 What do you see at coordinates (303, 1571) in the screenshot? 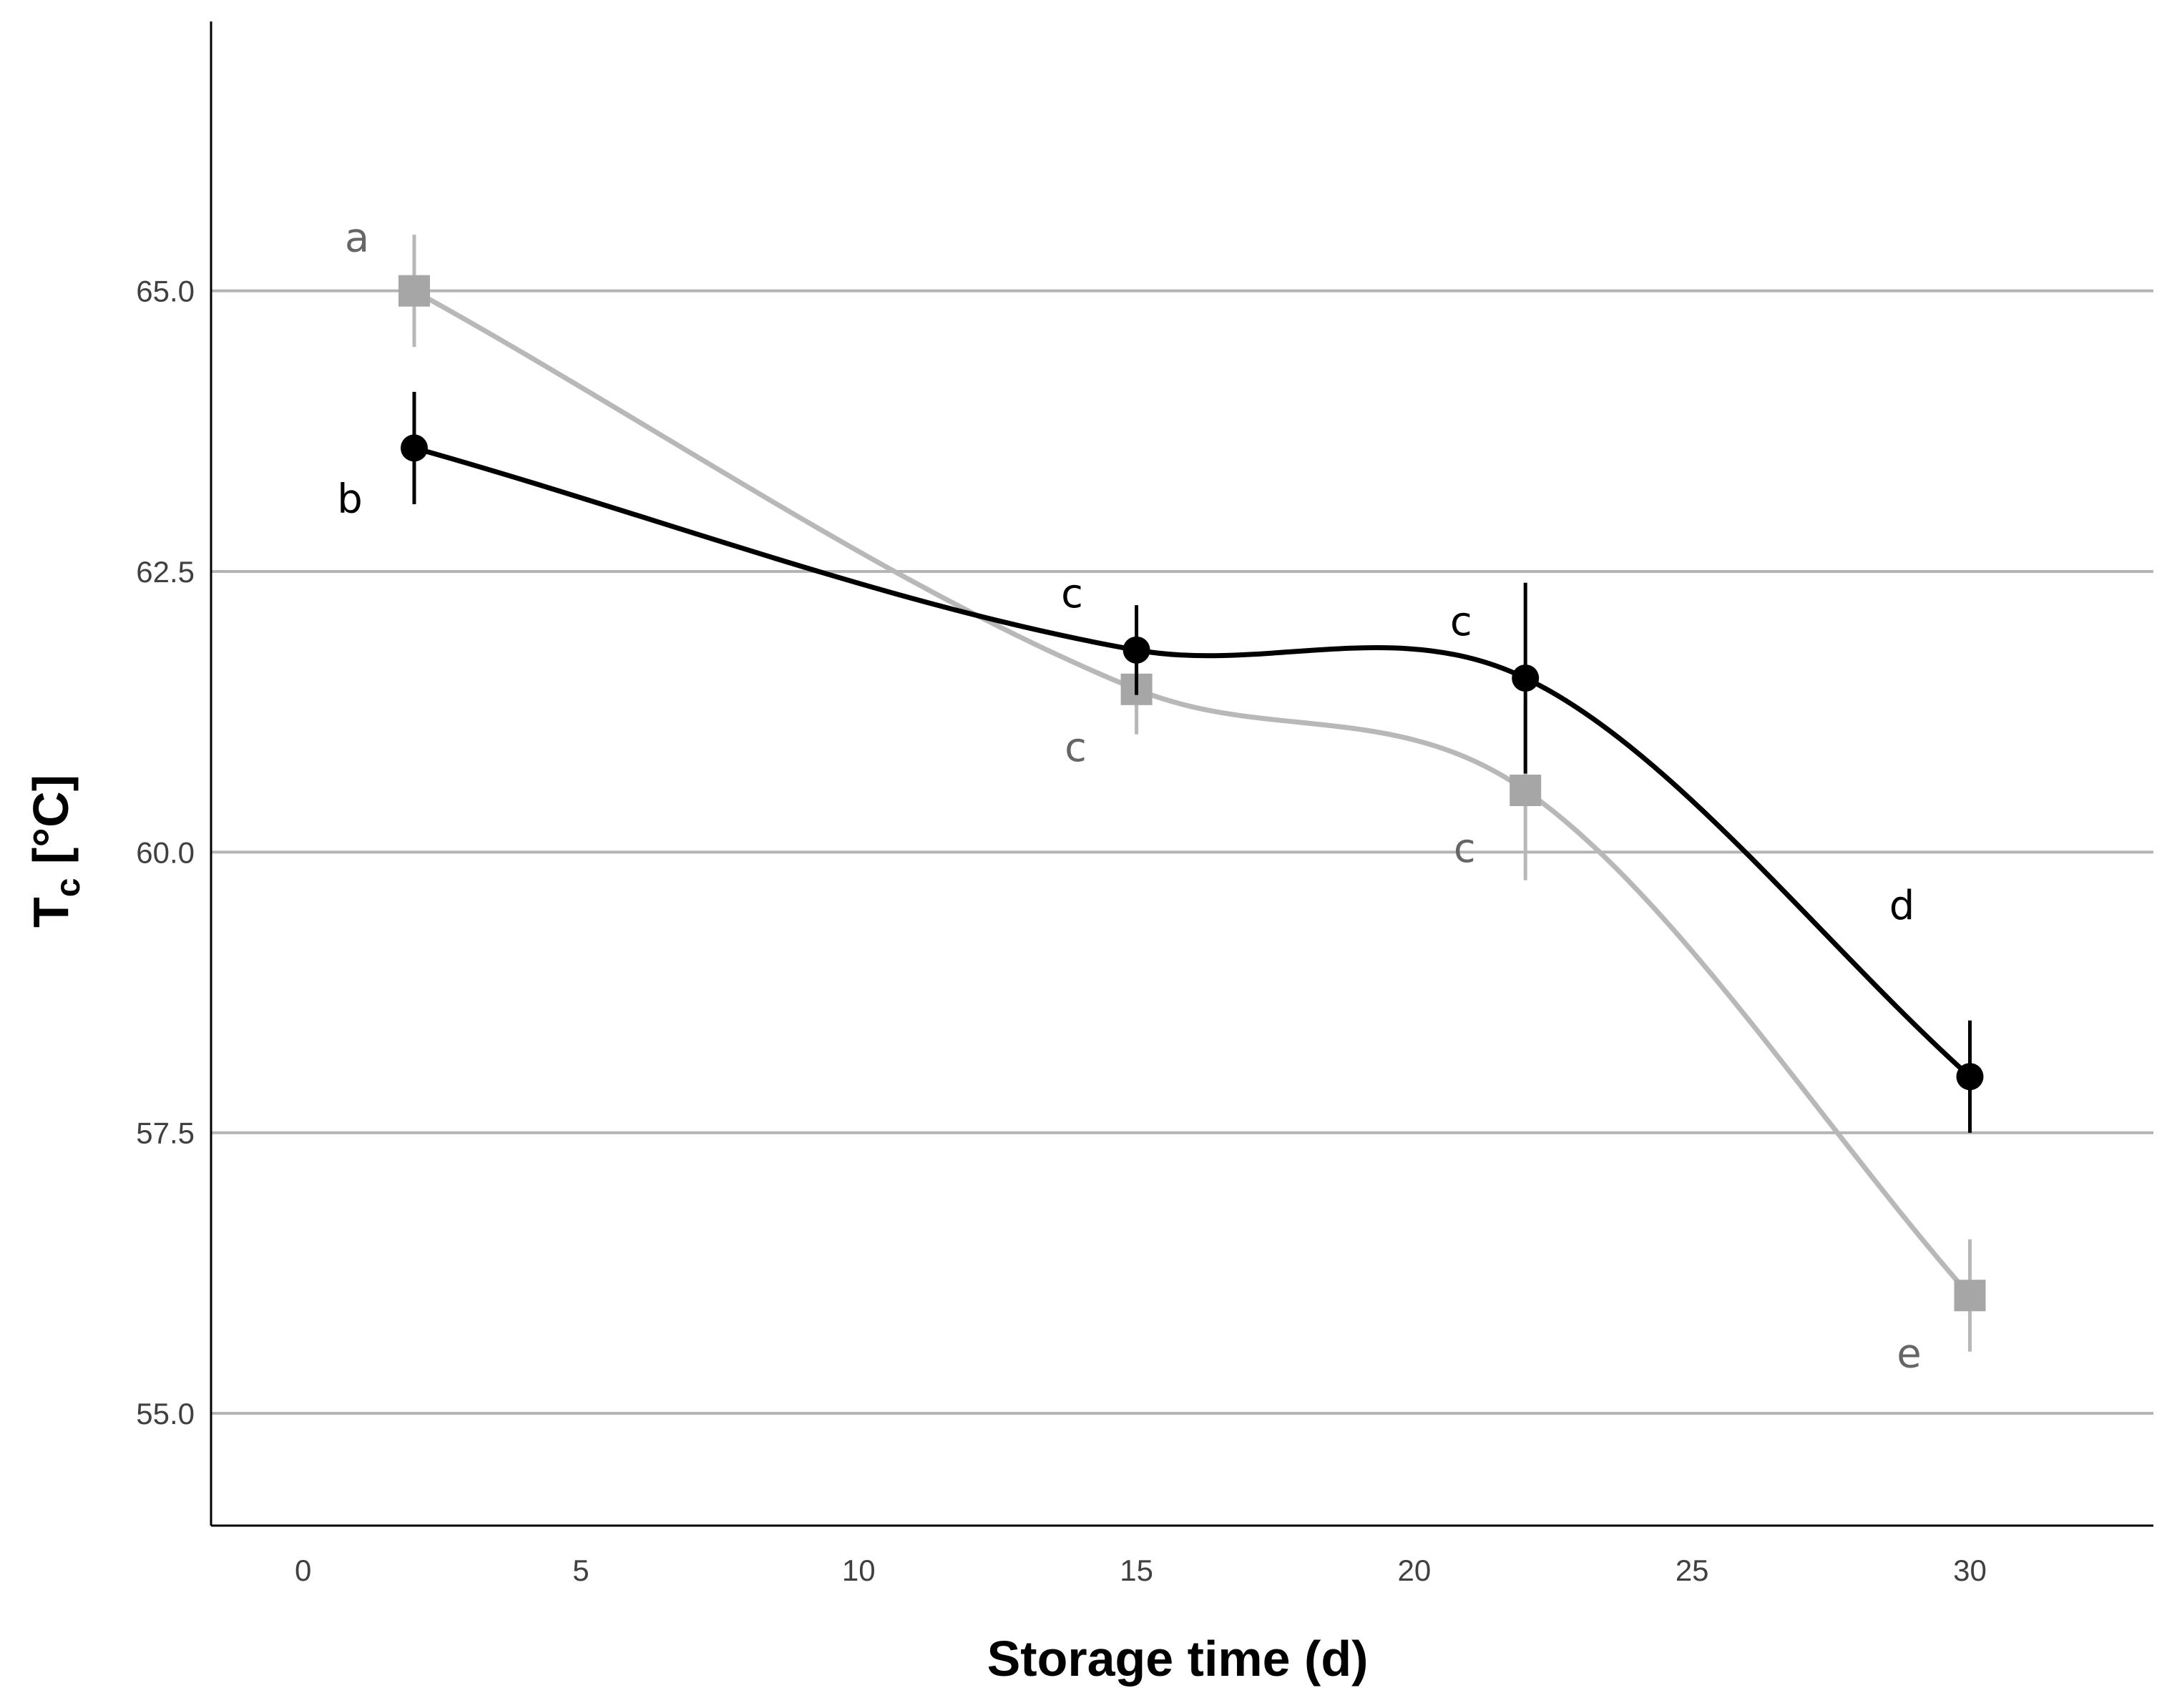
I see `x-tick-label: 0` at bounding box center [303, 1571].